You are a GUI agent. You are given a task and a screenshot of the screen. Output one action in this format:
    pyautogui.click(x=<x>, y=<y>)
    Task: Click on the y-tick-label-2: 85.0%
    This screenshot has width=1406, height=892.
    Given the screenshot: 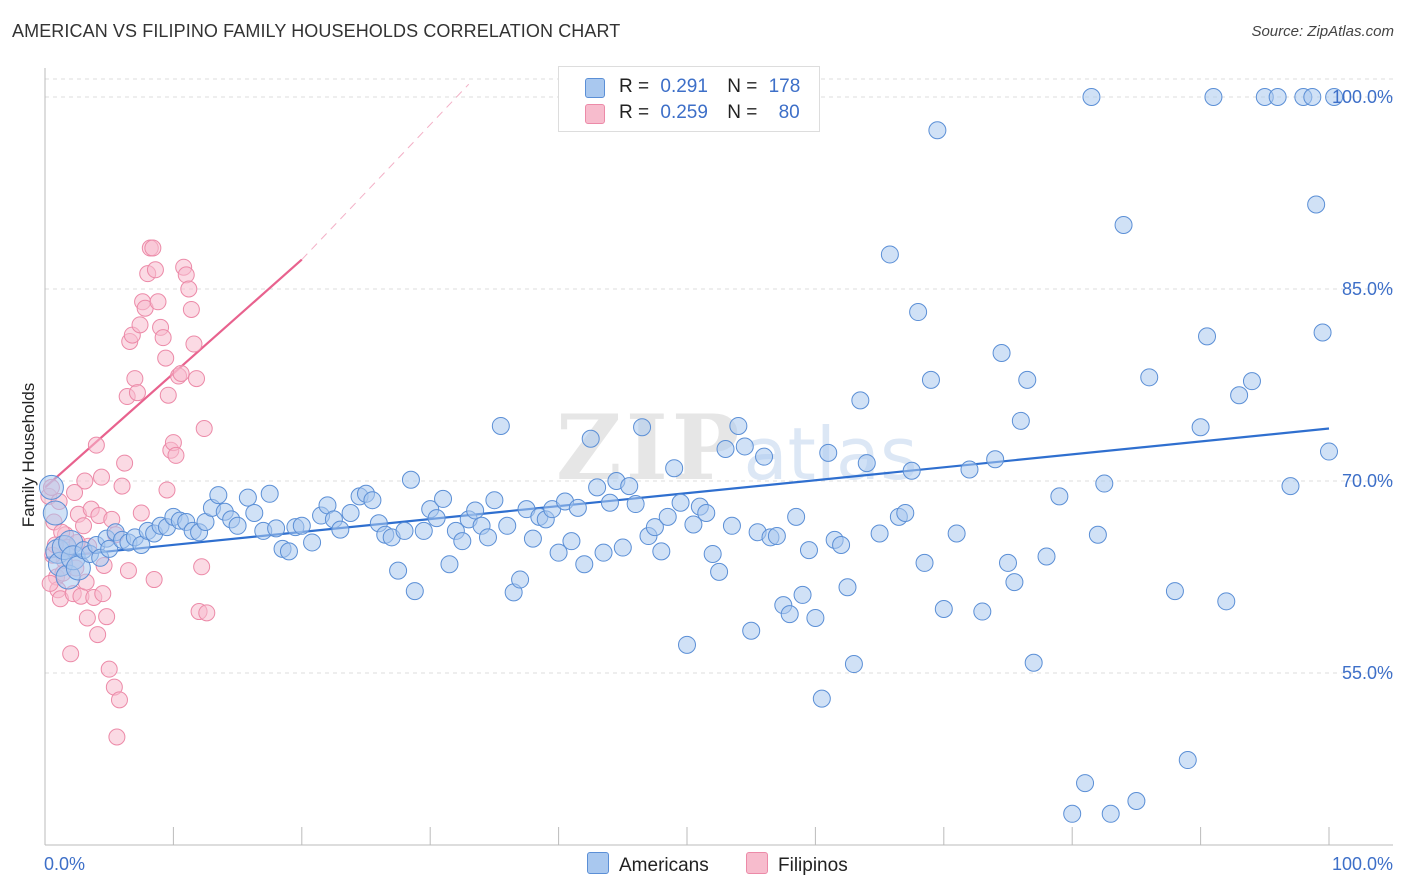 What is the action you would take?
    pyautogui.click(x=1367, y=289)
    